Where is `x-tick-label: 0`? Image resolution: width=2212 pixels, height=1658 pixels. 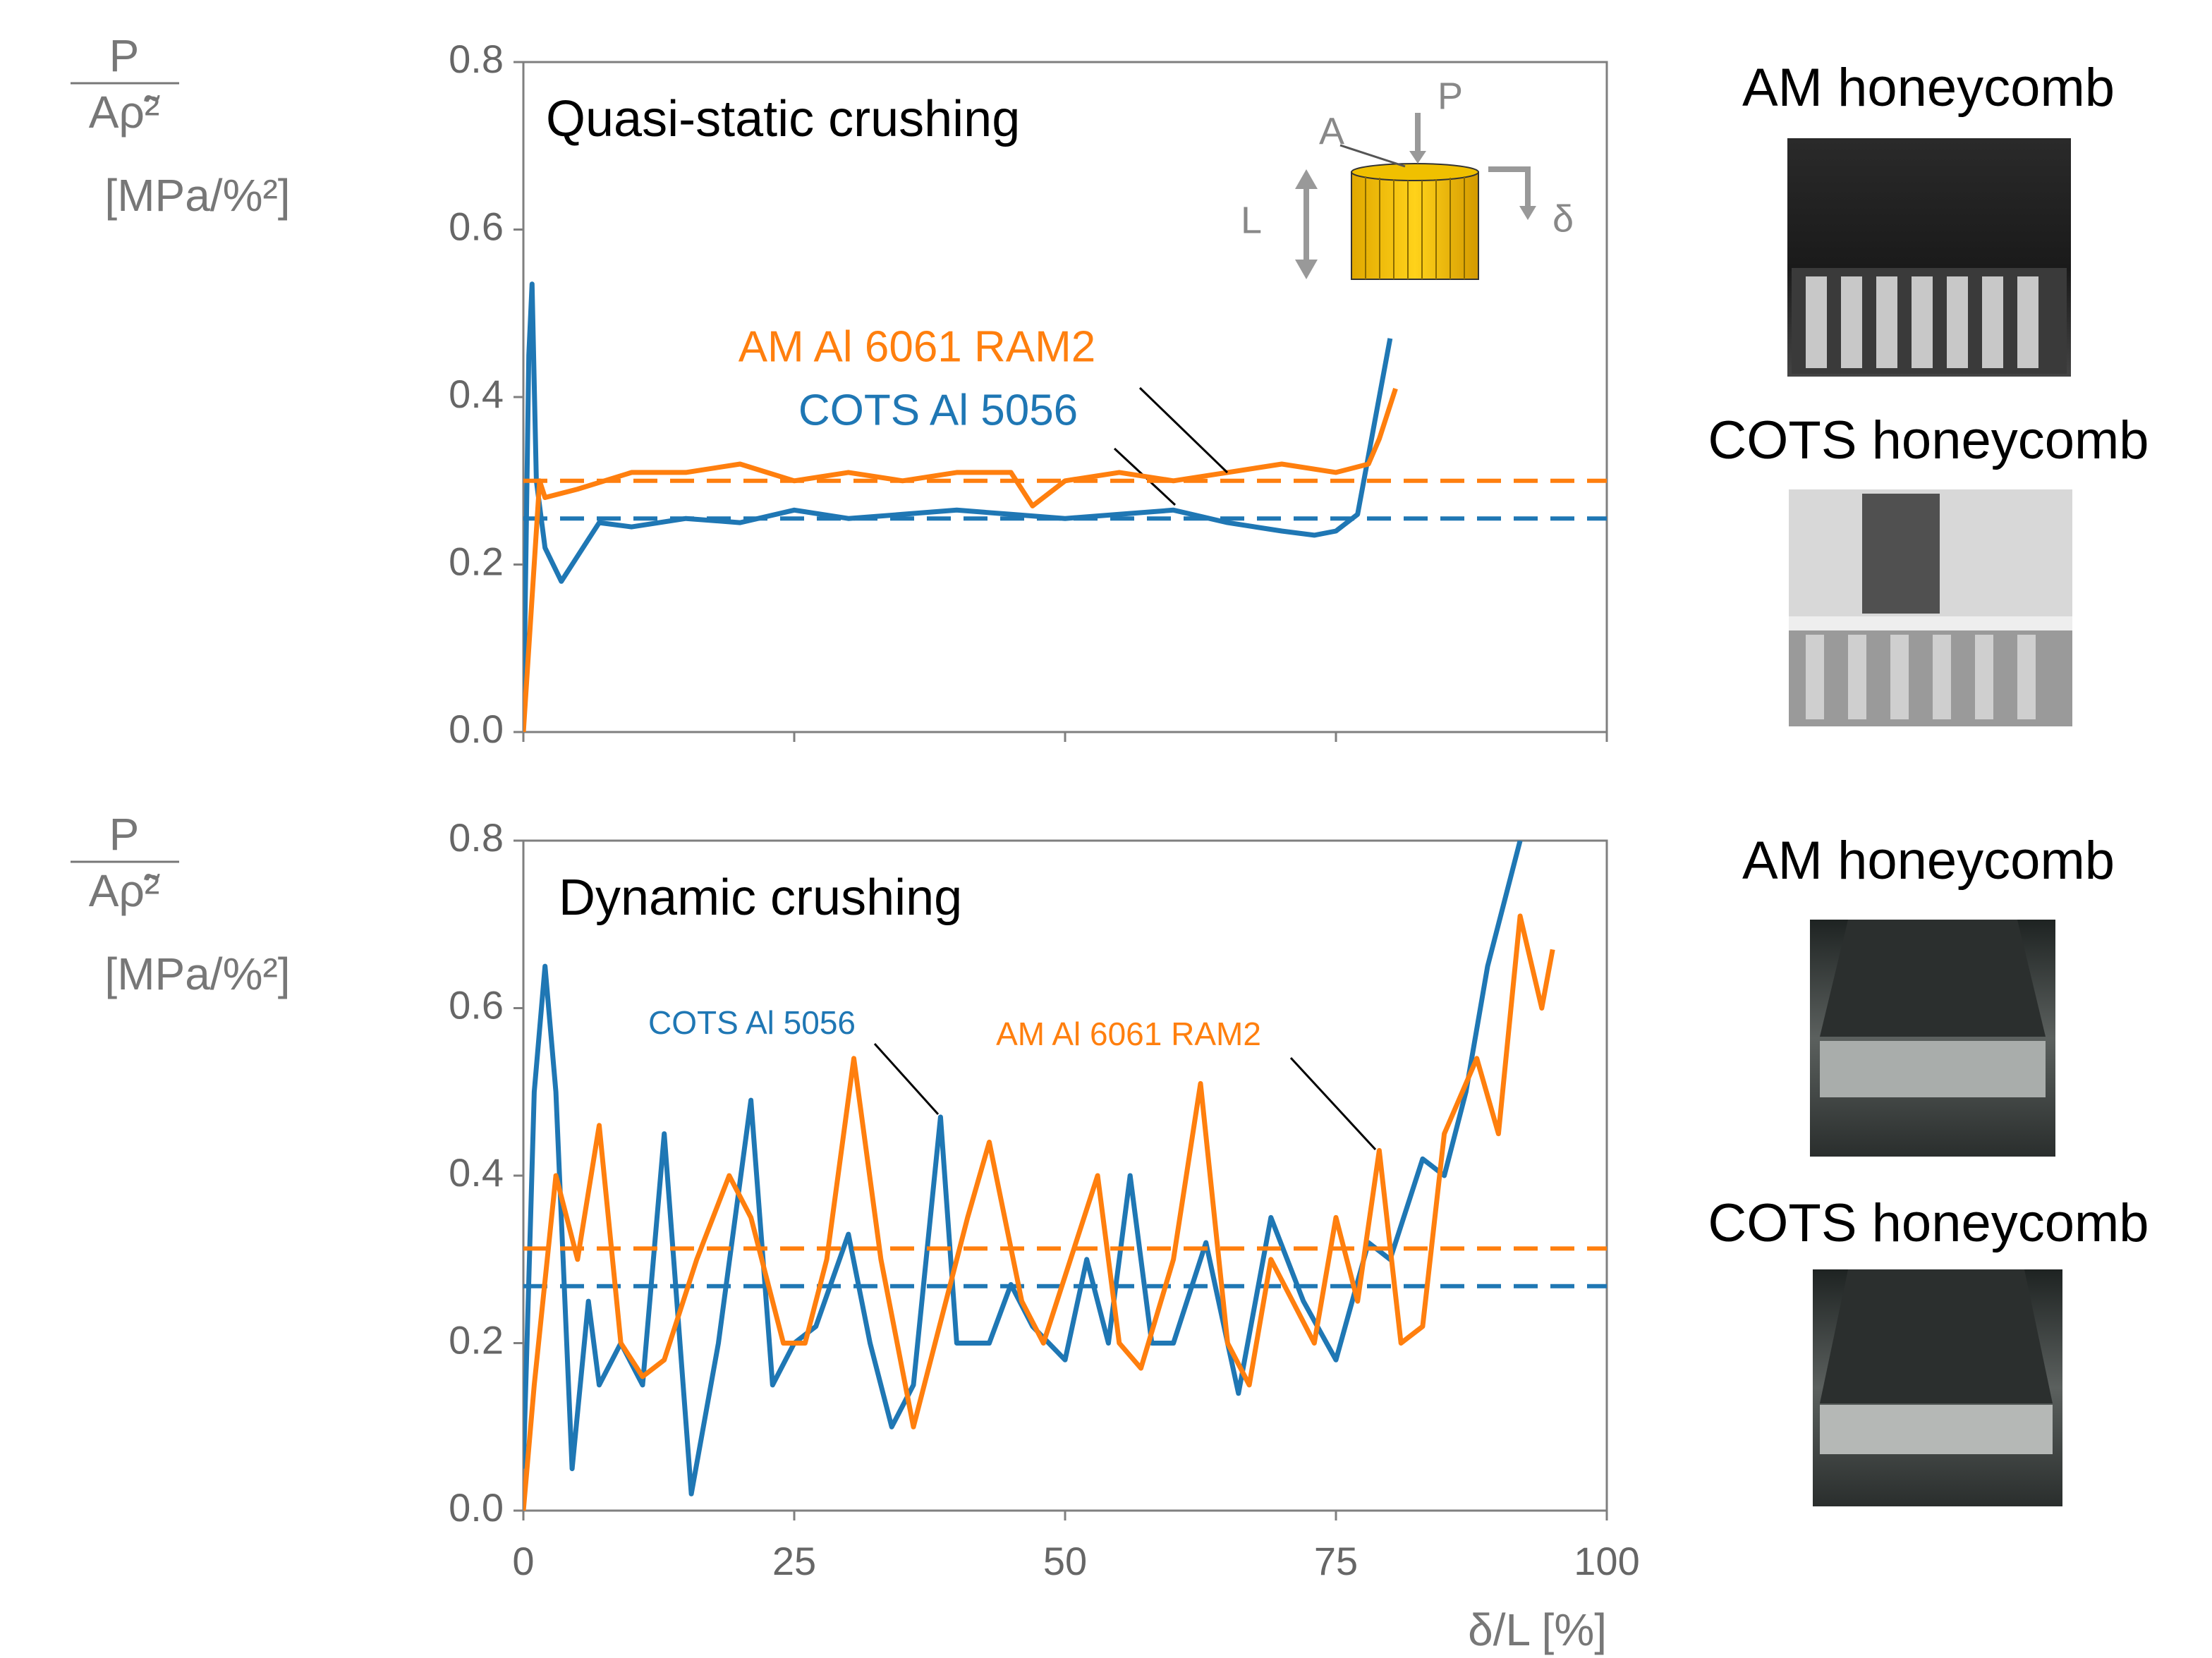
x-tick-label: 0 is located at coordinates (523, 1561).